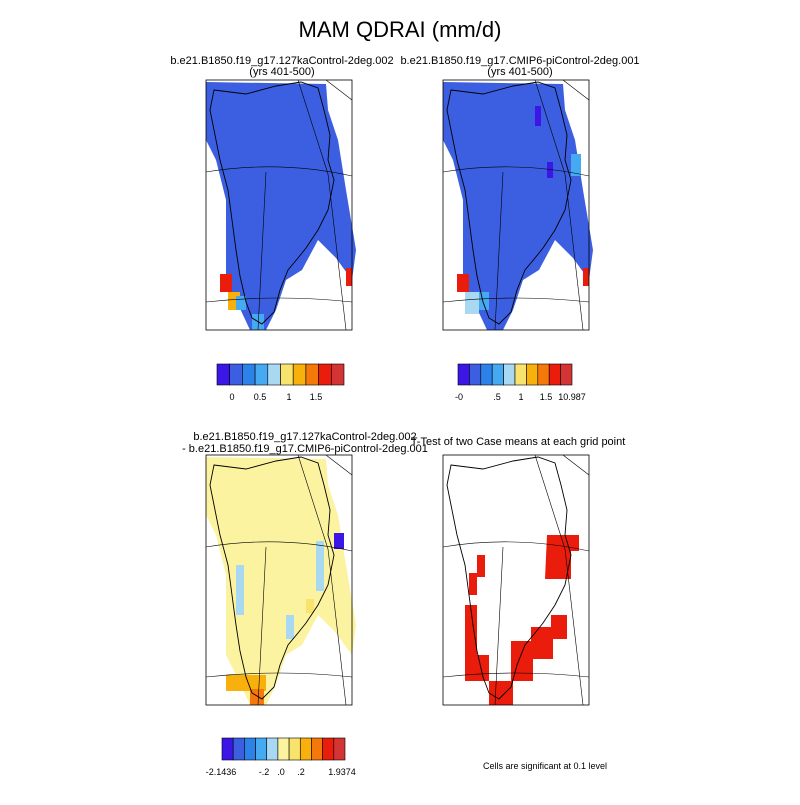  Describe the element at coordinates (545, 766) in the screenshot. I see `significance-note: Cells are significant at 0.1 level` at that location.